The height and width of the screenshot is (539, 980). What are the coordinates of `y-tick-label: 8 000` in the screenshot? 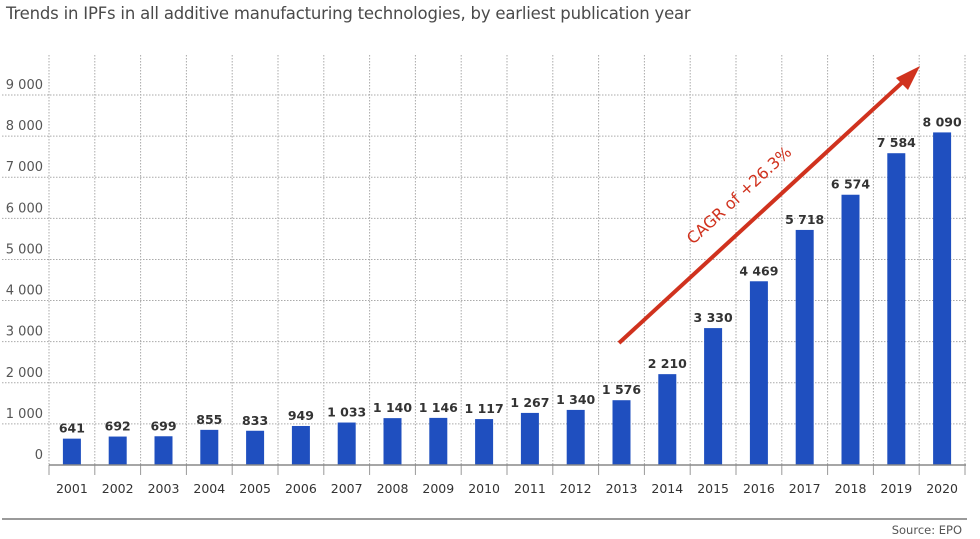 It's located at (24, 126).